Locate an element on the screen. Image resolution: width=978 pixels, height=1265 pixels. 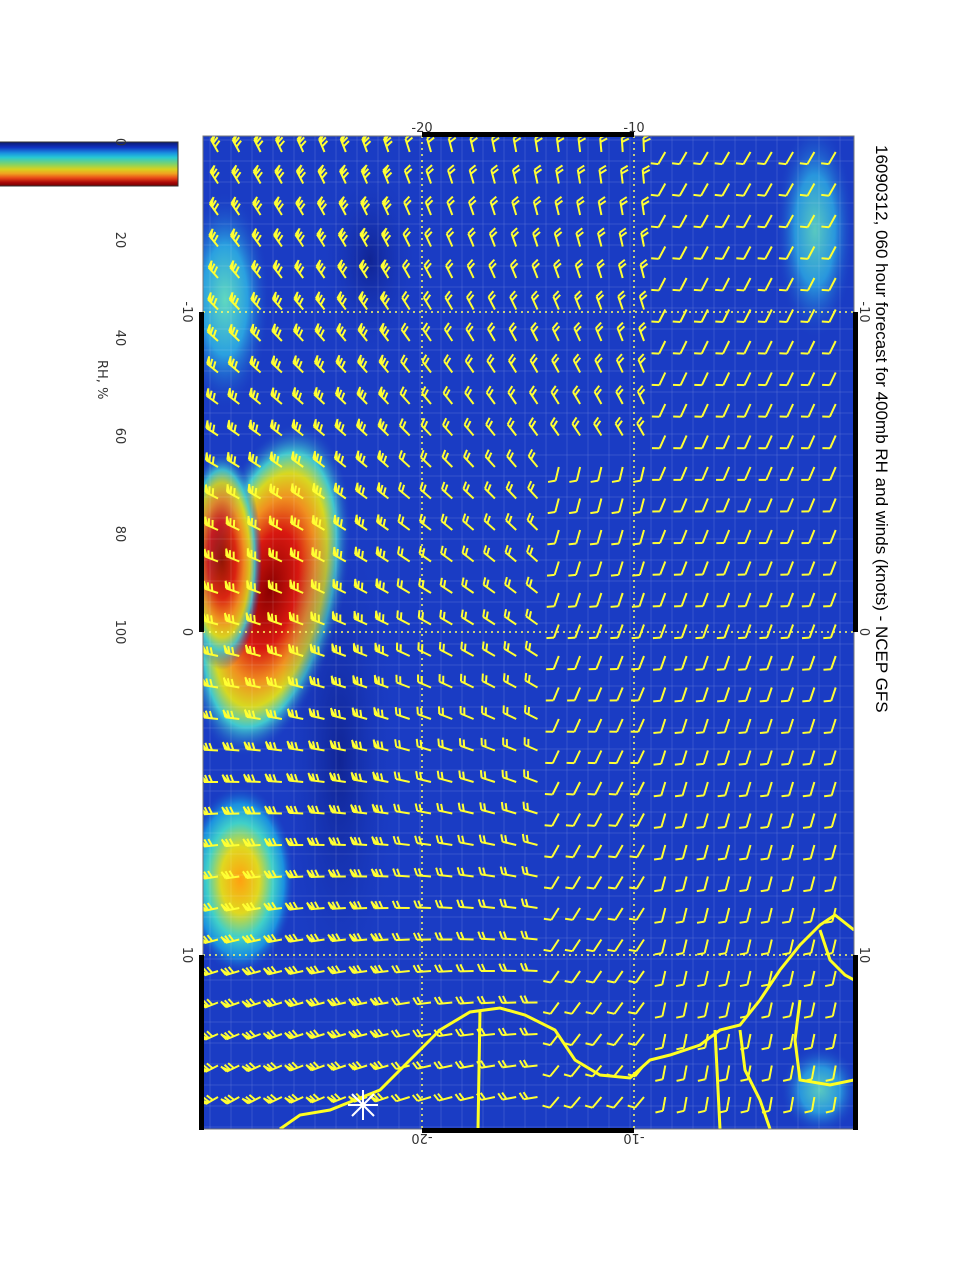
right-label-0: 0 is located at coordinates (863, 632).